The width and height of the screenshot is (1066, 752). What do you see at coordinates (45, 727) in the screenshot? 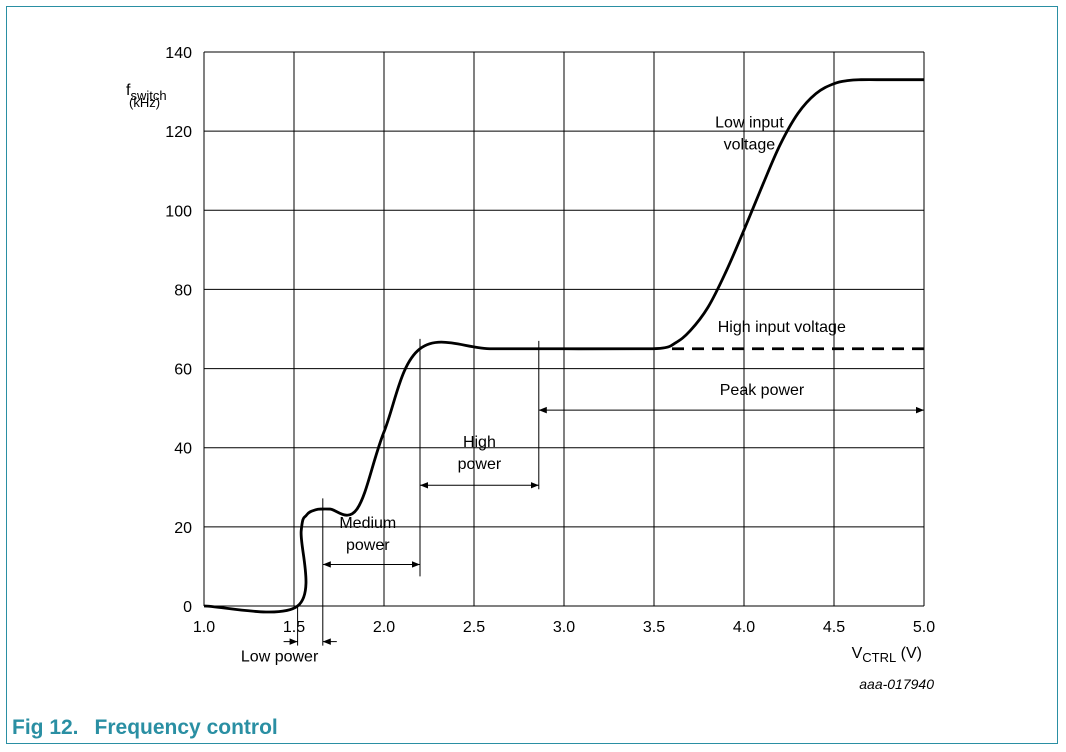
I see `figure-number: Fig 12.` at bounding box center [45, 727].